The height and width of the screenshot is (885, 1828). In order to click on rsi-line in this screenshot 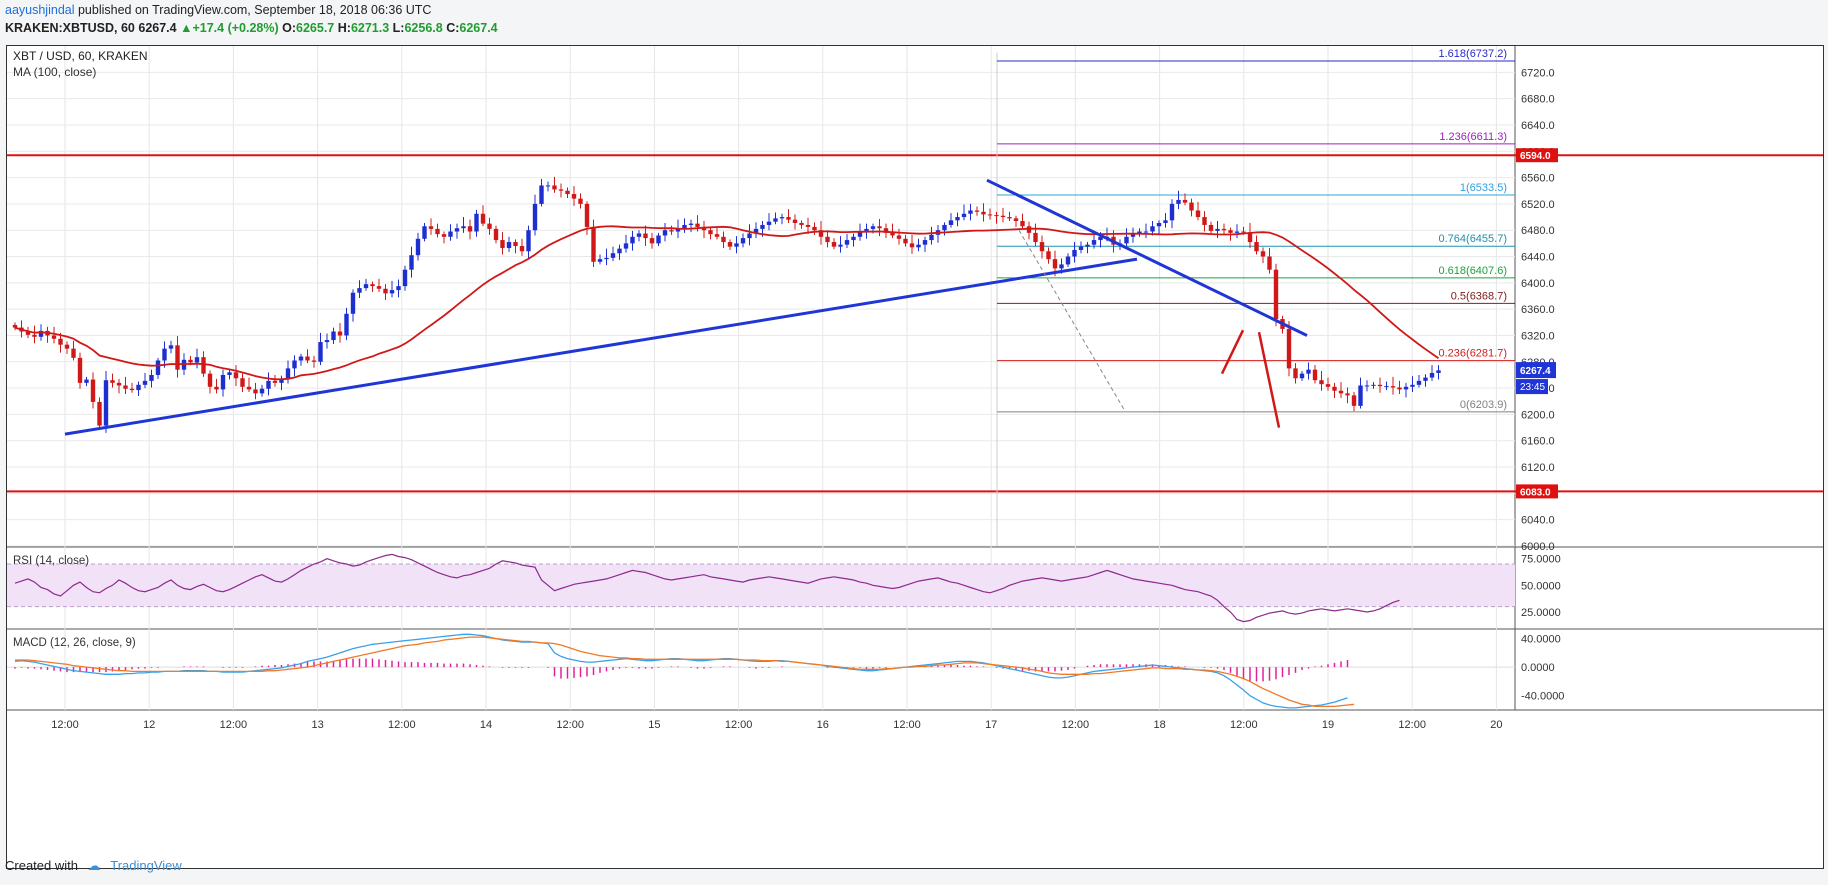, I will do `click(707, 588)`.